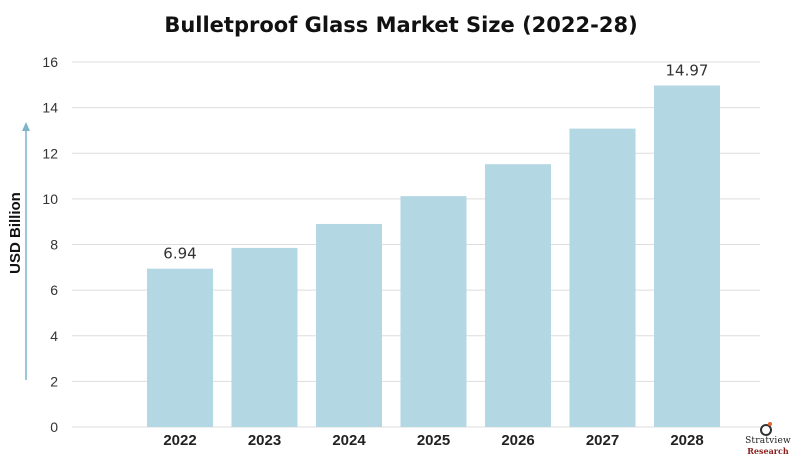 The width and height of the screenshot is (802, 459). What do you see at coordinates (179, 440) in the screenshot?
I see `x-tick-label: 2022` at bounding box center [179, 440].